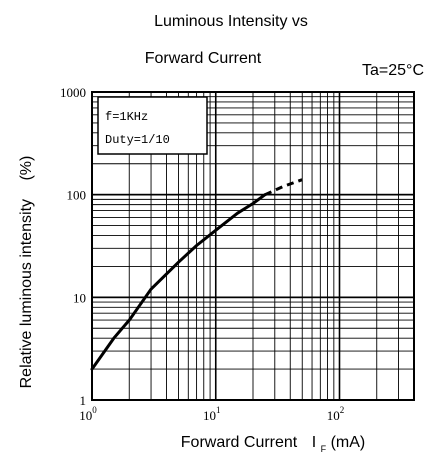 The height and width of the screenshot is (461, 428). What do you see at coordinates (73, 92) in the screenshot?
I see `y-tick-label: 1000` at bounding box center [73, 92].